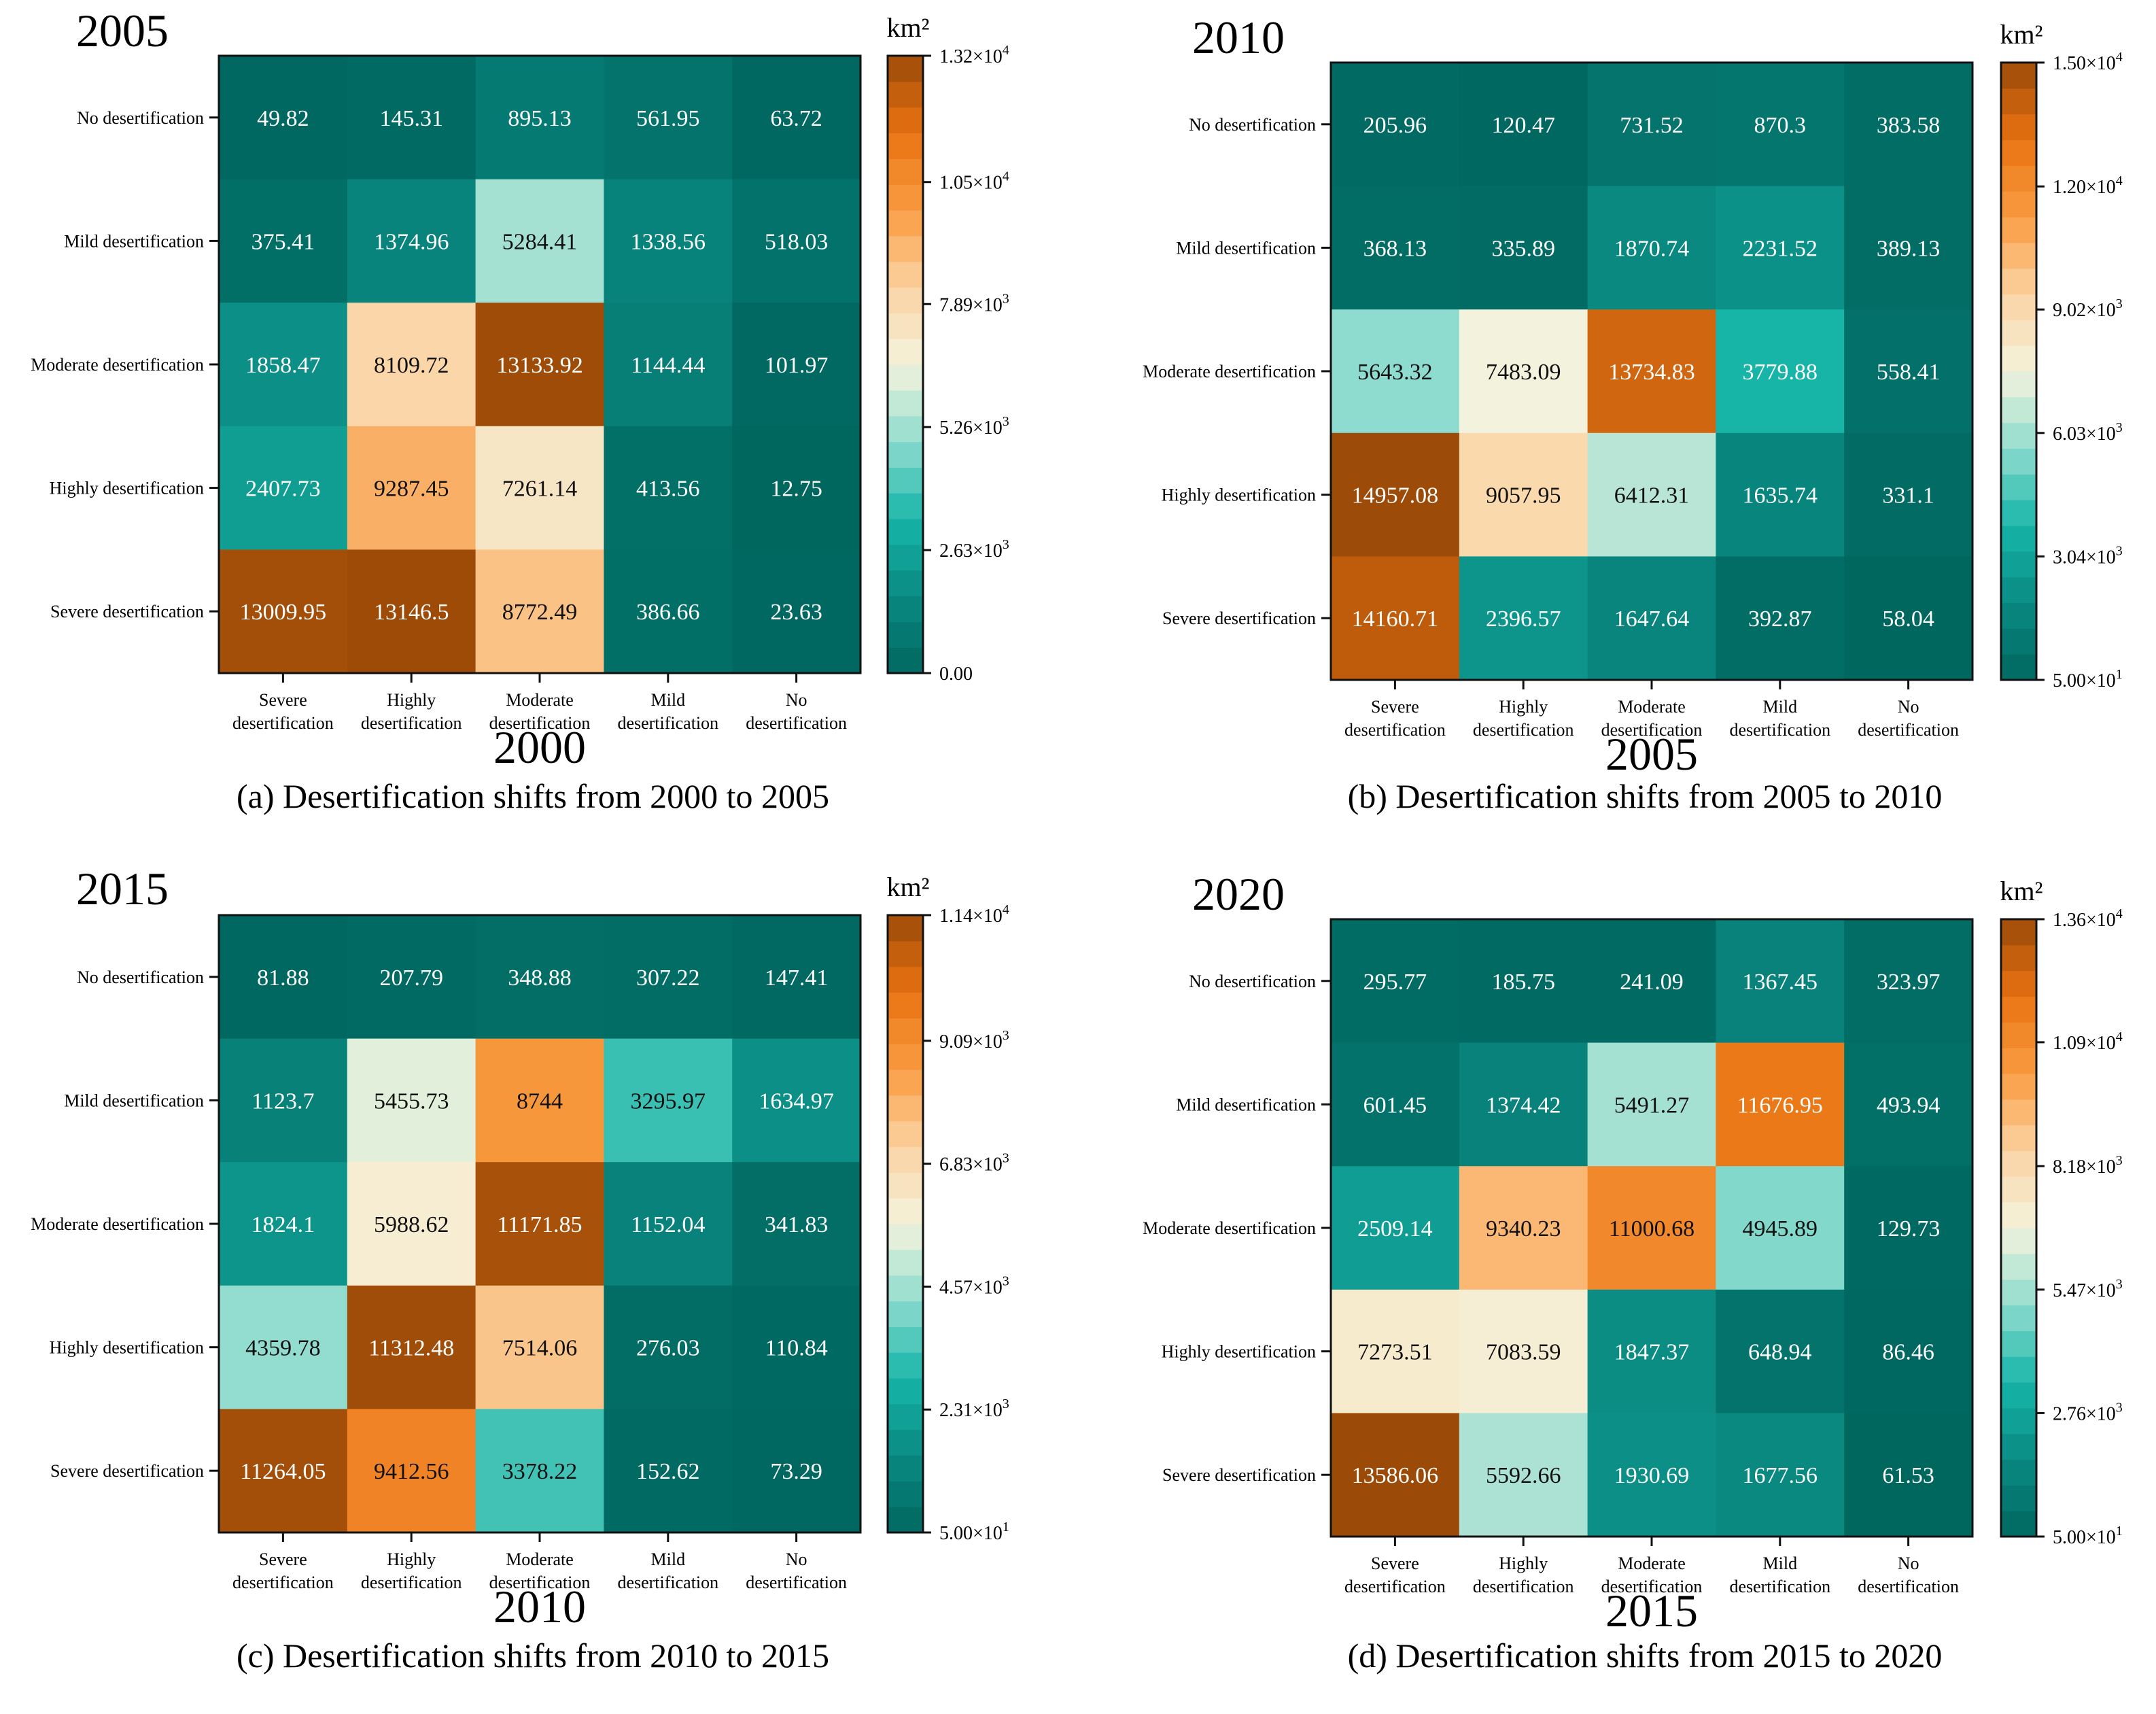 This screenshot has height=1714, width=2156. I want to click on cell-value-label: 13009.95, so click(283, 613).